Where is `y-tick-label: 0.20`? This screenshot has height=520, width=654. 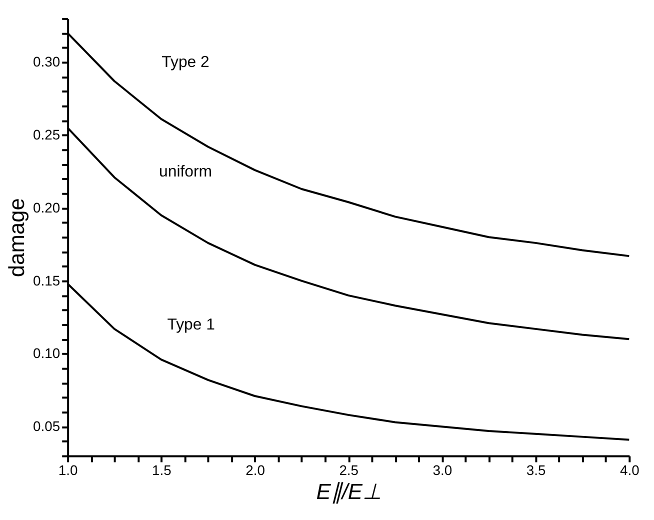 y-tick-label: 0.20 is located at coordinates (46, 207).